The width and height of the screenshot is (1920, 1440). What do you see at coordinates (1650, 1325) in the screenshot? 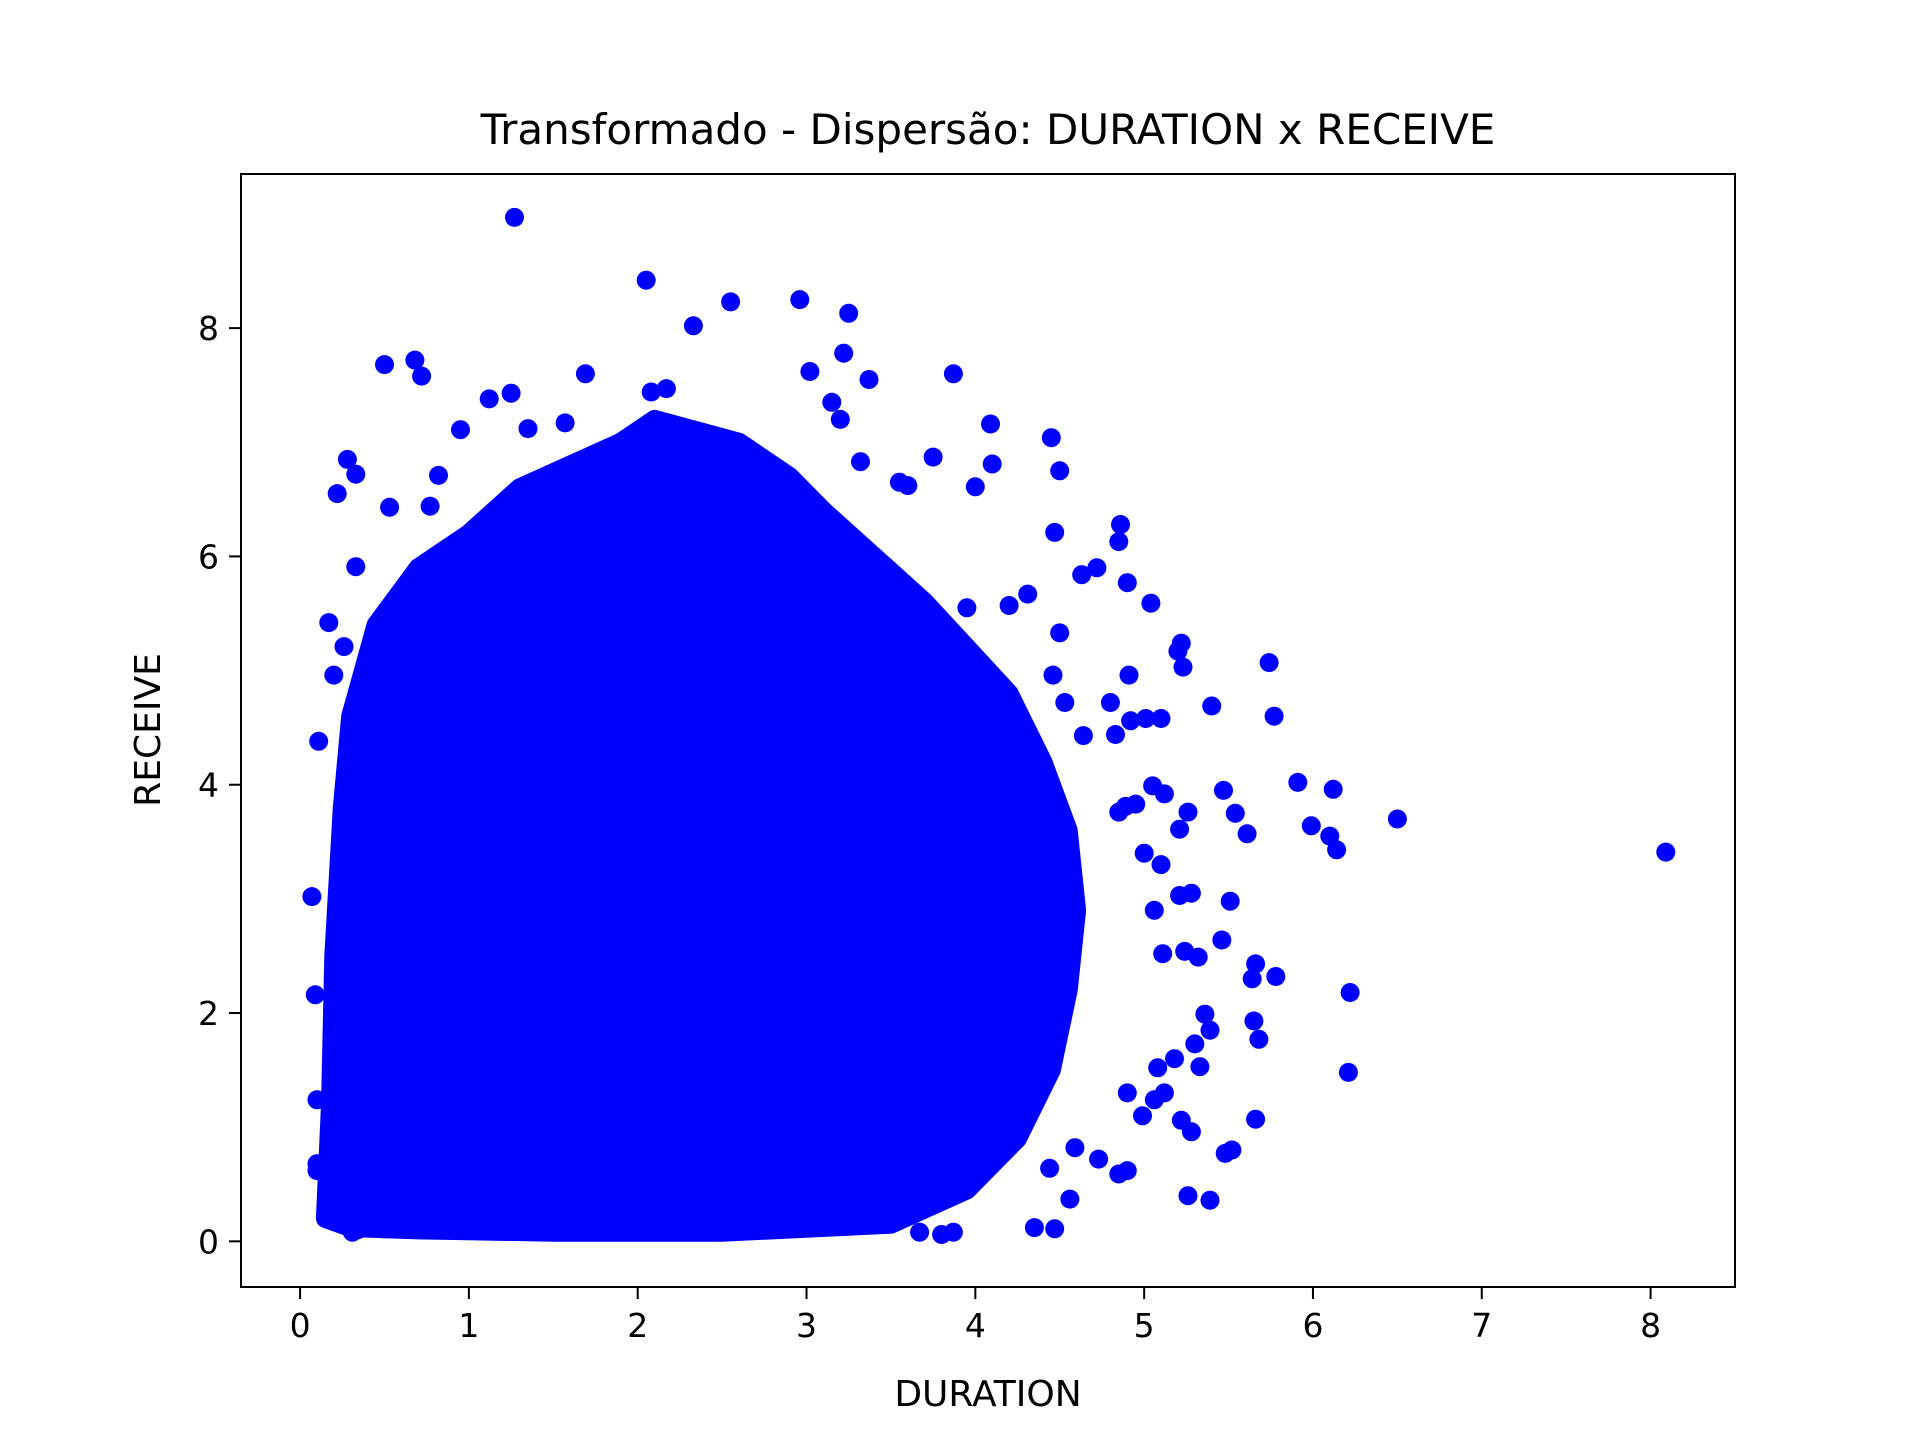
I see `x-tick-label: 8` at bounding box center [1650, 1325].